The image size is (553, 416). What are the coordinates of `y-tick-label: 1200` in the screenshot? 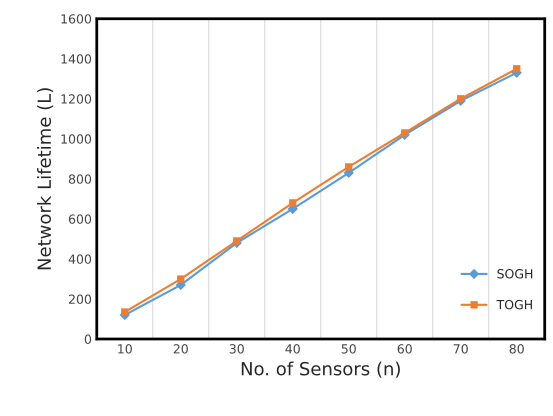 It's located at (76, 99).